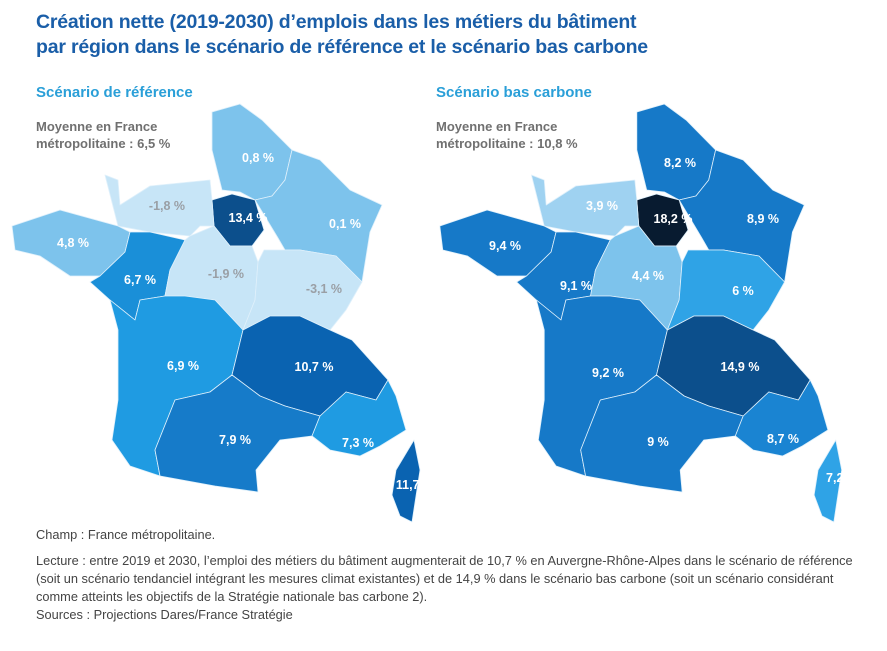 The width and height of the screenshot is (887, 651). Describe the element at coordinates (673, 219) in the screenshot. I see `region-value-label: 18,2 %` at that location.